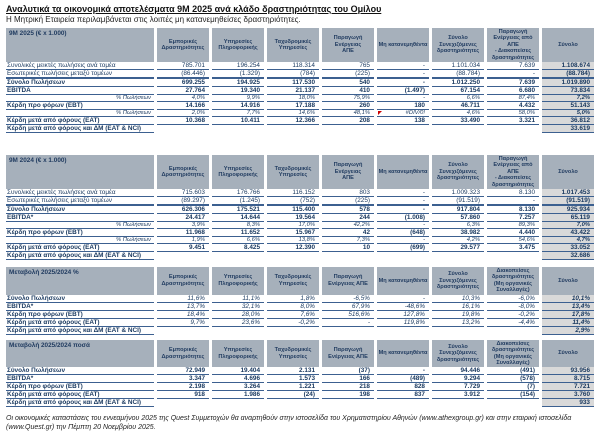  I want to click on row-label: Συνολικές μεικτές πωλήσεις ανά τομέα, so click(80, 193).